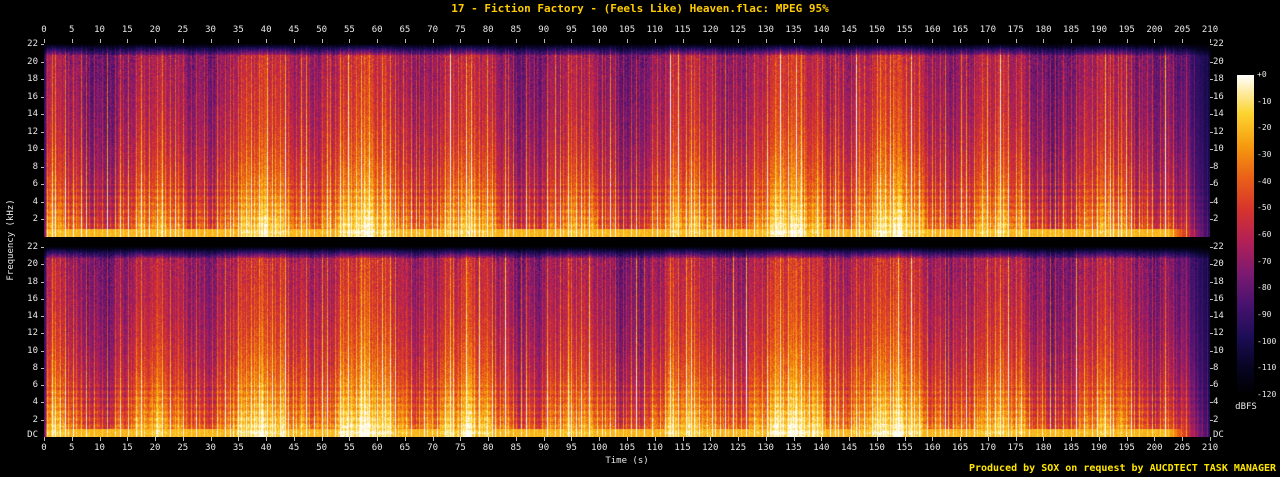  Describe the element at coordinates (1216, 184) in the screenshot. I see `freq-tick-label: 6` at that location.